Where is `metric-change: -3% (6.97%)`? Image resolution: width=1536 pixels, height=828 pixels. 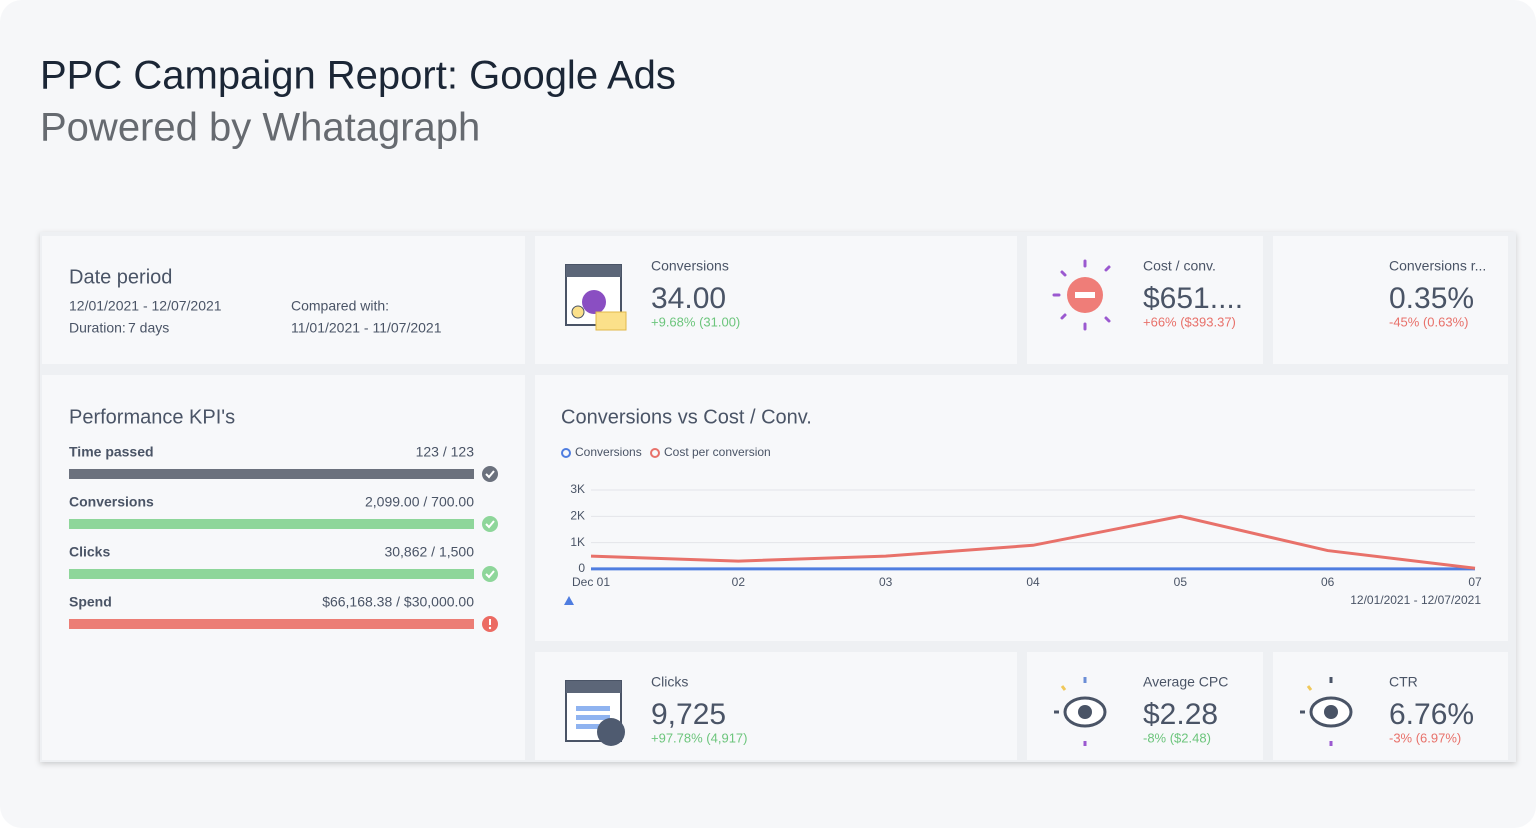
metric-change: -3% (6.97%) is located at coordinates (1425, 737).